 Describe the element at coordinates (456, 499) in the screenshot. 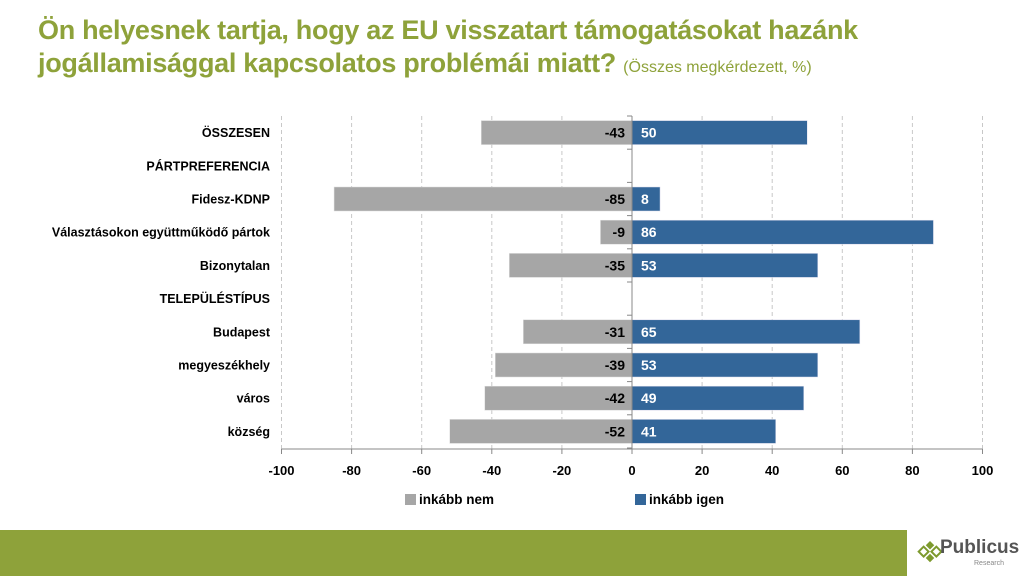

I see `legend-label-inkabb-nem: inkább nem` at that location.